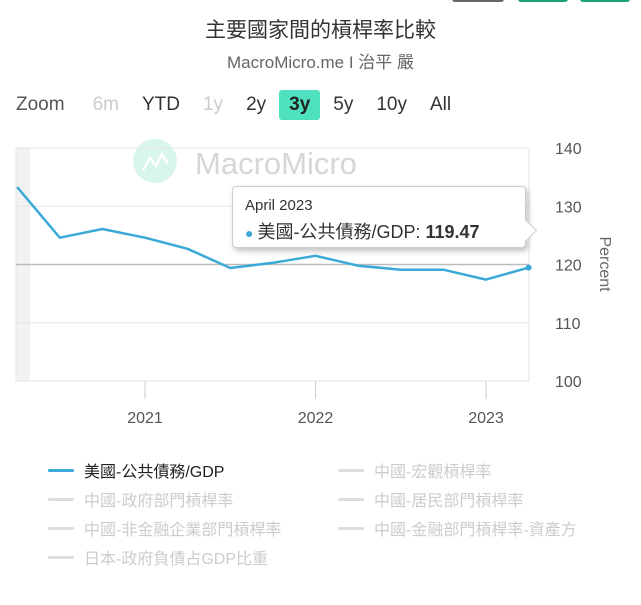  What do you see at coordinates (183, 530) in the screenshot?
I see `legend-label: 中國-非金融企業部門槓桿率` at bounding box center [183, 530].